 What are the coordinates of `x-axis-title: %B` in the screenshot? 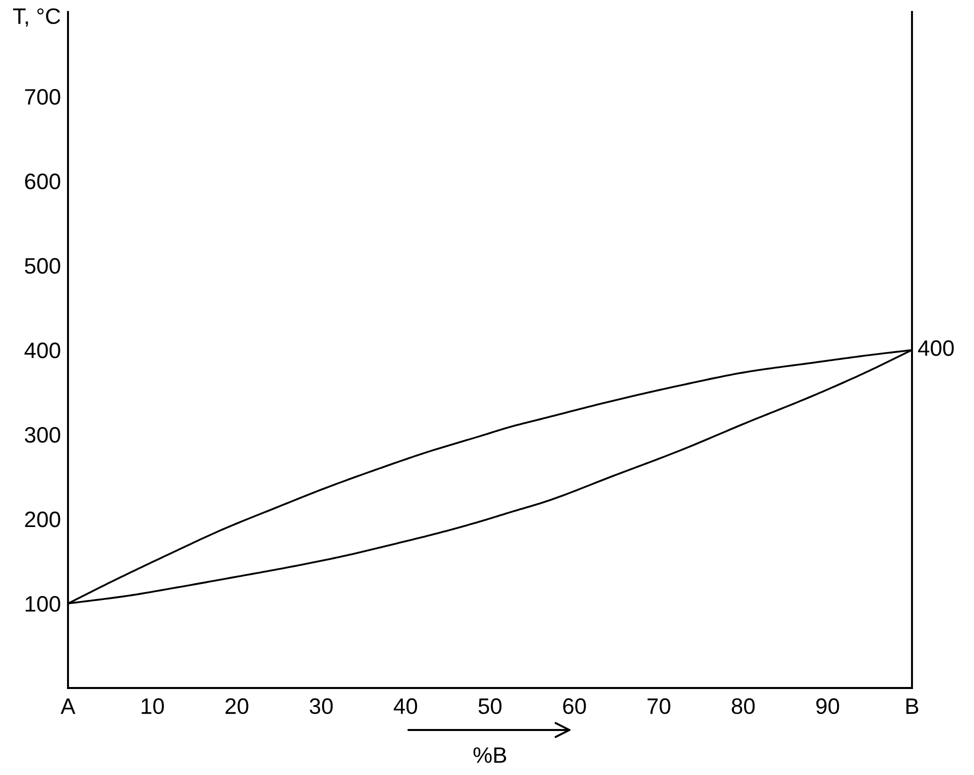 It's located at (490, 755).